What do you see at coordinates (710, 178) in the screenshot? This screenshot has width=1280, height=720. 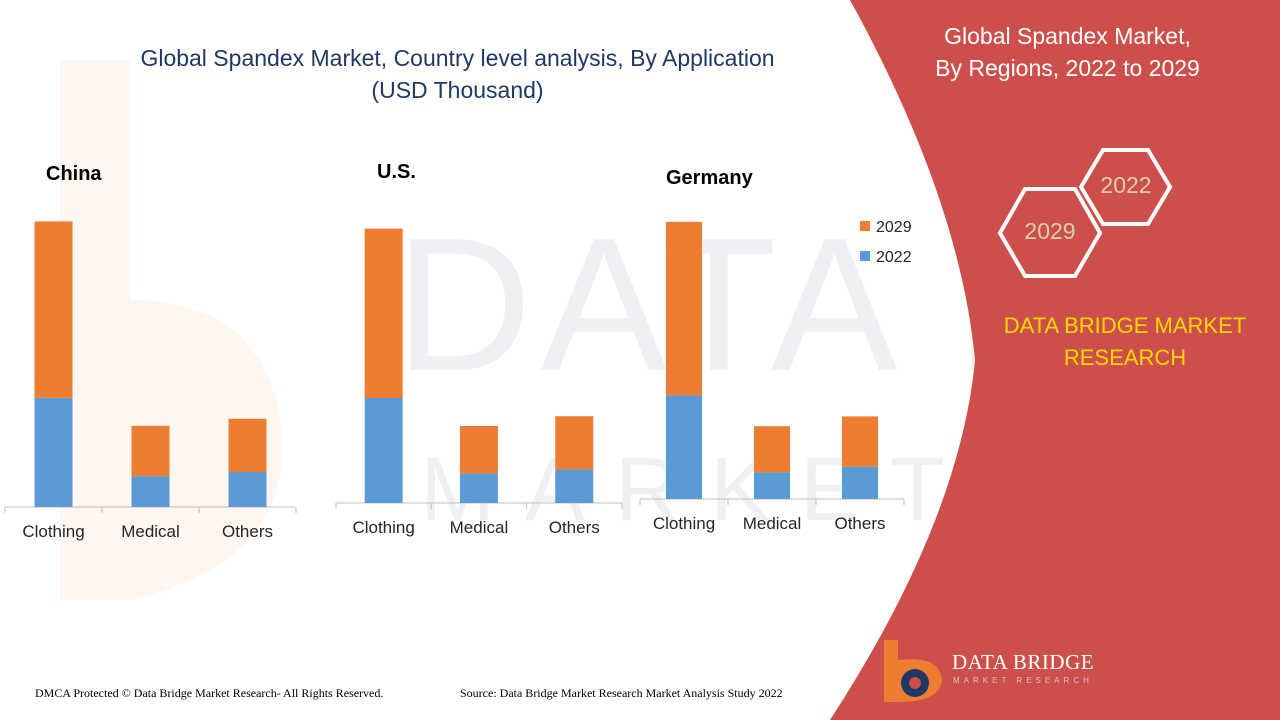 I see `chart-subtitle: Germany` at bounding box center [710, 178].